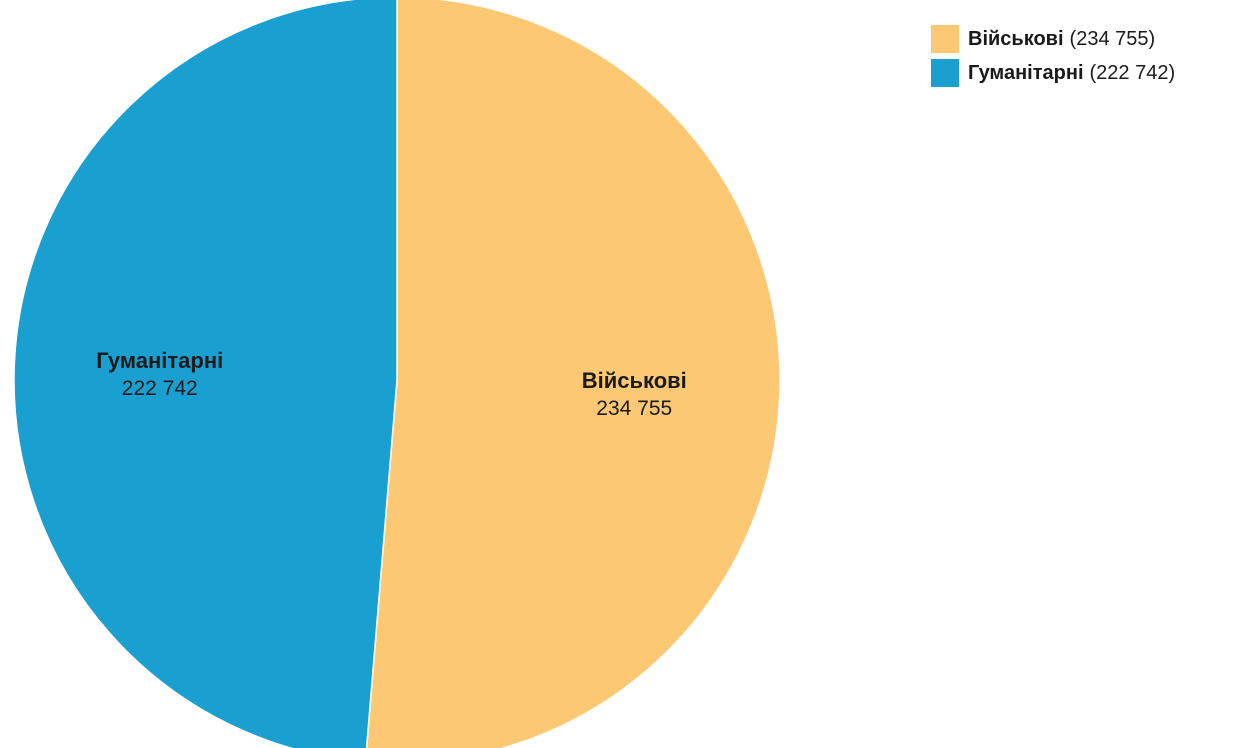 This screenshot has height=748, width=1260. I want to click on legend-value-military: (234 755), so click(1112, 38).